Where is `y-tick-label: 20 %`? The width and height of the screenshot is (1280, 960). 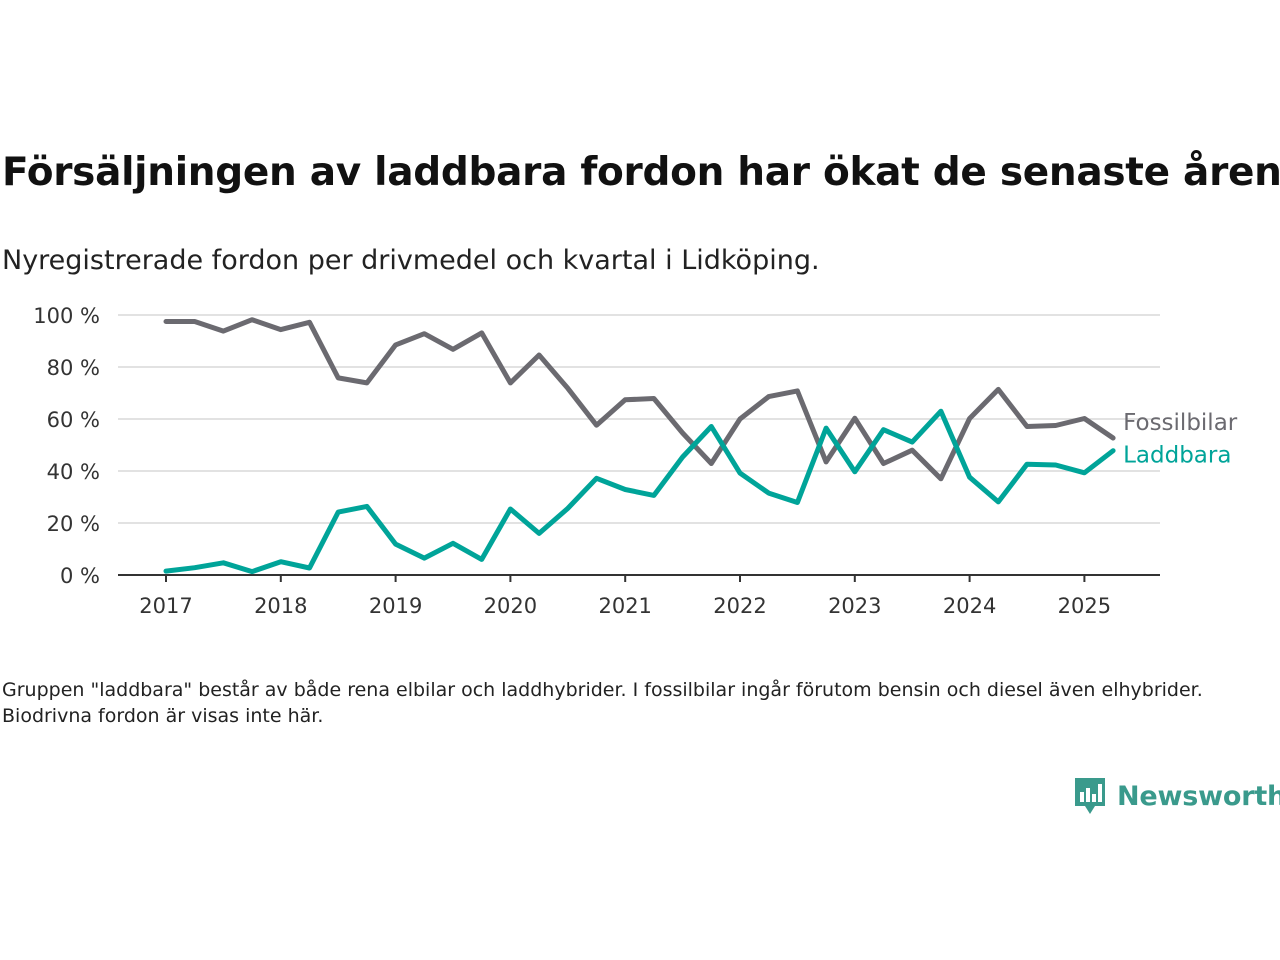 y-tick-label: 20 % is located at coordinates (73, 524).